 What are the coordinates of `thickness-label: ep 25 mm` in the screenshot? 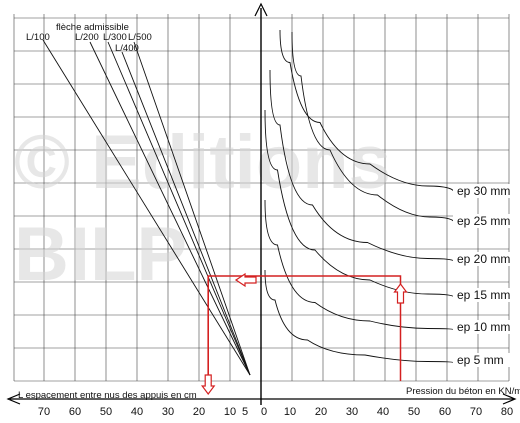 It's located at (483, 221).